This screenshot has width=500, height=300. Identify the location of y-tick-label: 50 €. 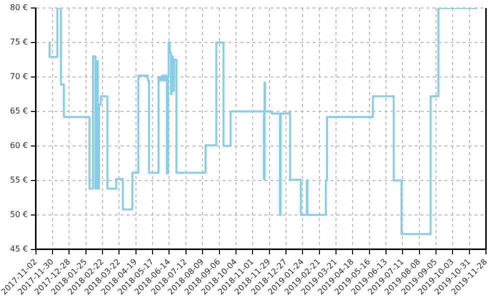
(19, 214).